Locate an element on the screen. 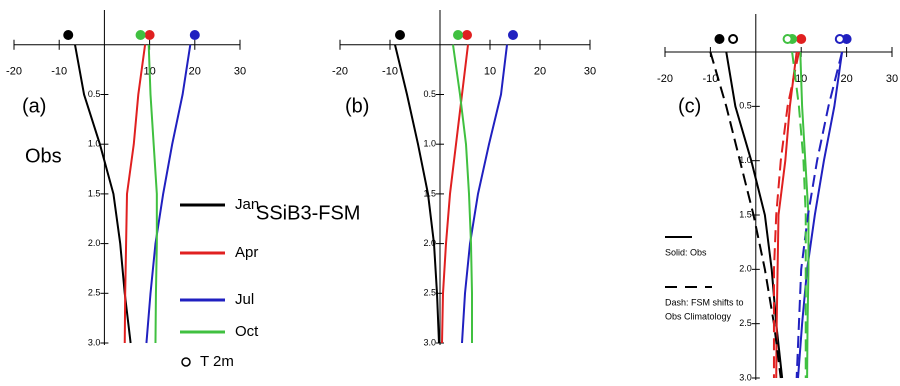  legend-label: Solid: Obs is located at coordinates (686, 252).